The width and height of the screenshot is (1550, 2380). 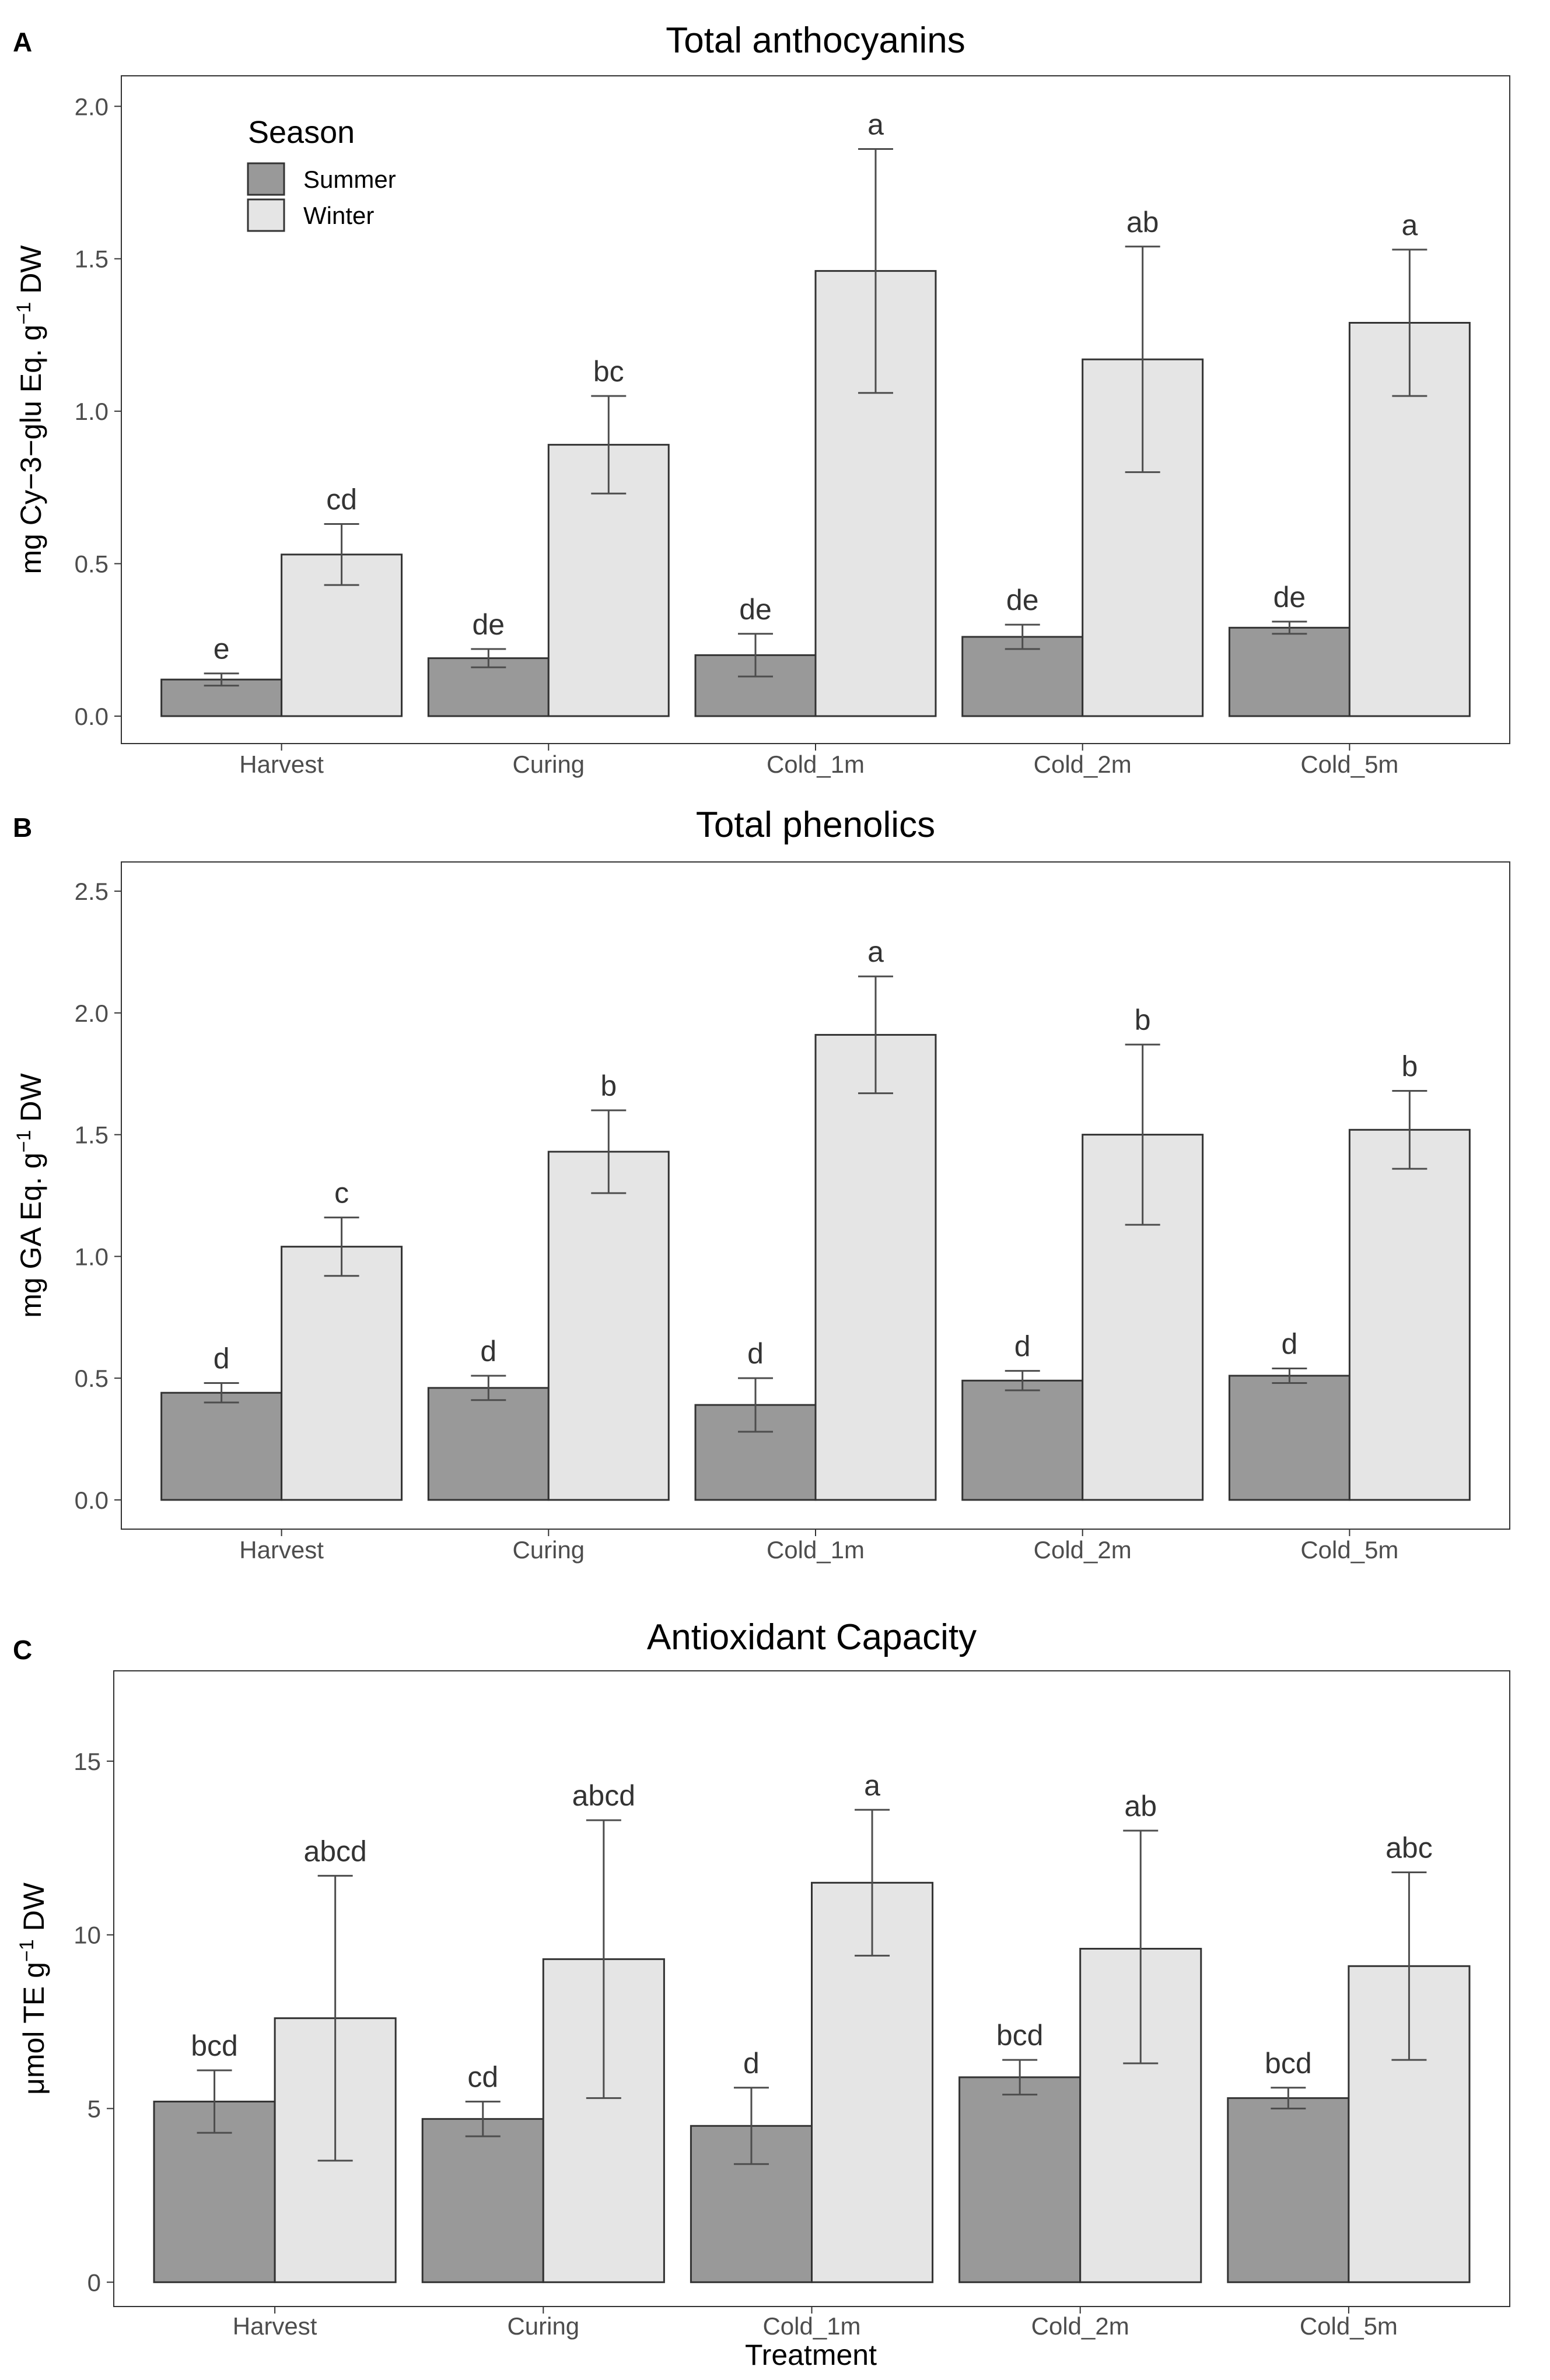 What do you see at coordinates (33, 1988) in the screenshot?
I see `y-axis-label: μmol TE g−1 DW` at bounding box center [33, 1988].